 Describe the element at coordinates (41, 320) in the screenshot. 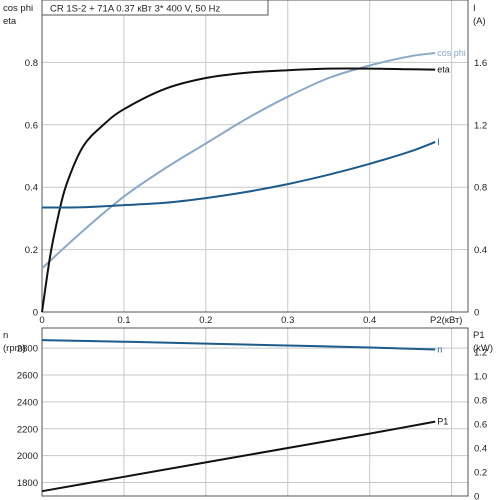

I see `x-tick-label: 0` at that location.